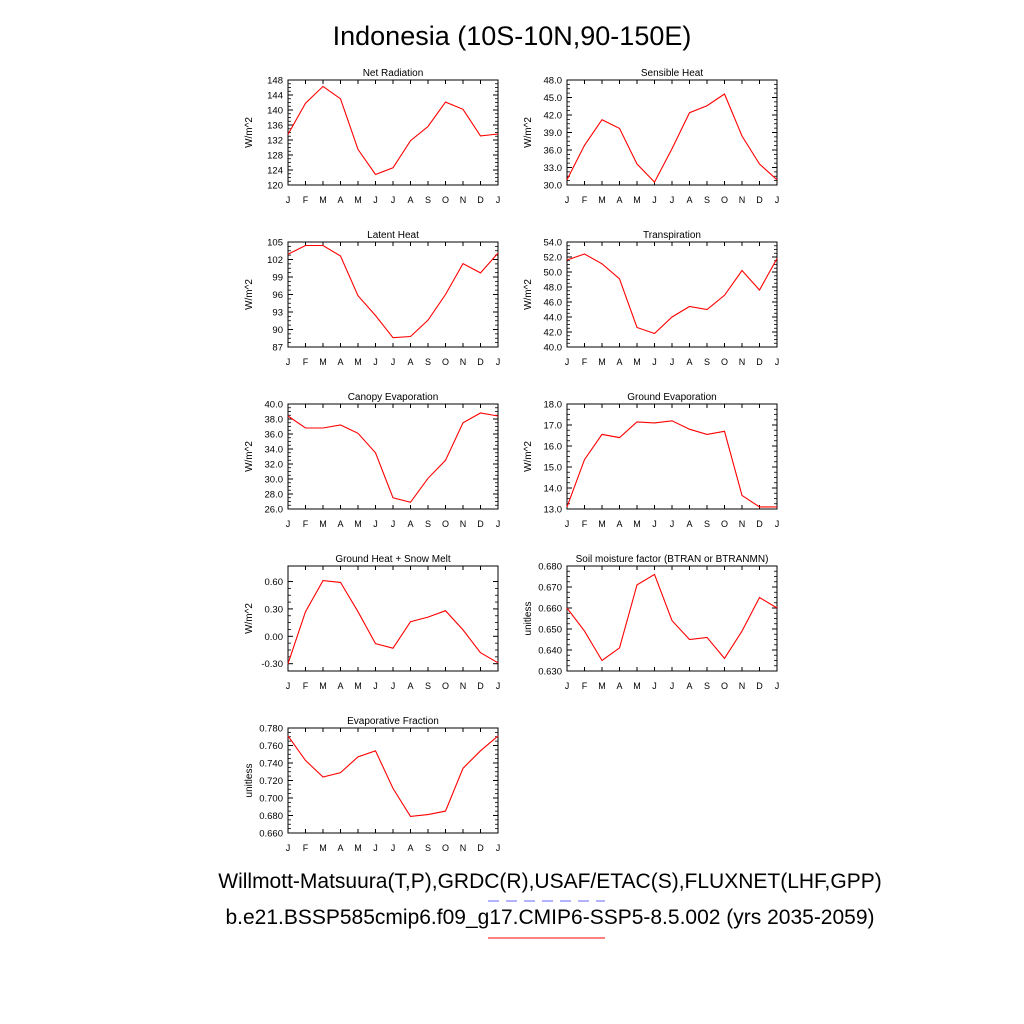 This screenshot has width=1024, height=1024. I want to click on y-tick-label: 26.0, so click(274, 510).